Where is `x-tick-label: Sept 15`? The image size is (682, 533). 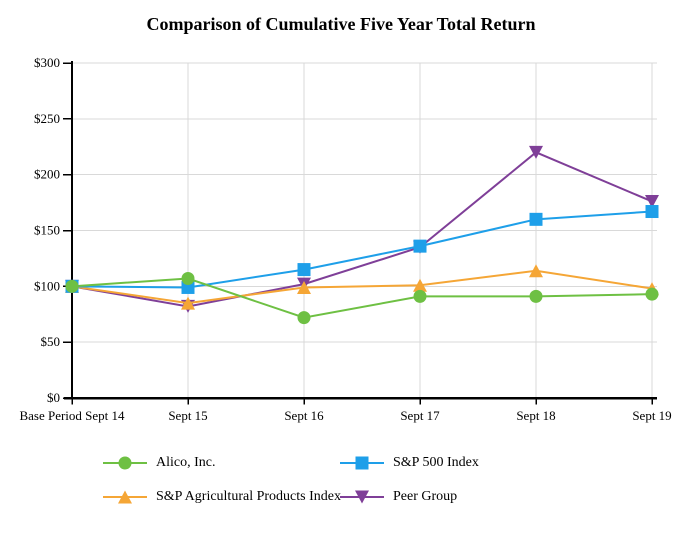
x-tick-label: Sept 15 is located at coordinates (187, 415).